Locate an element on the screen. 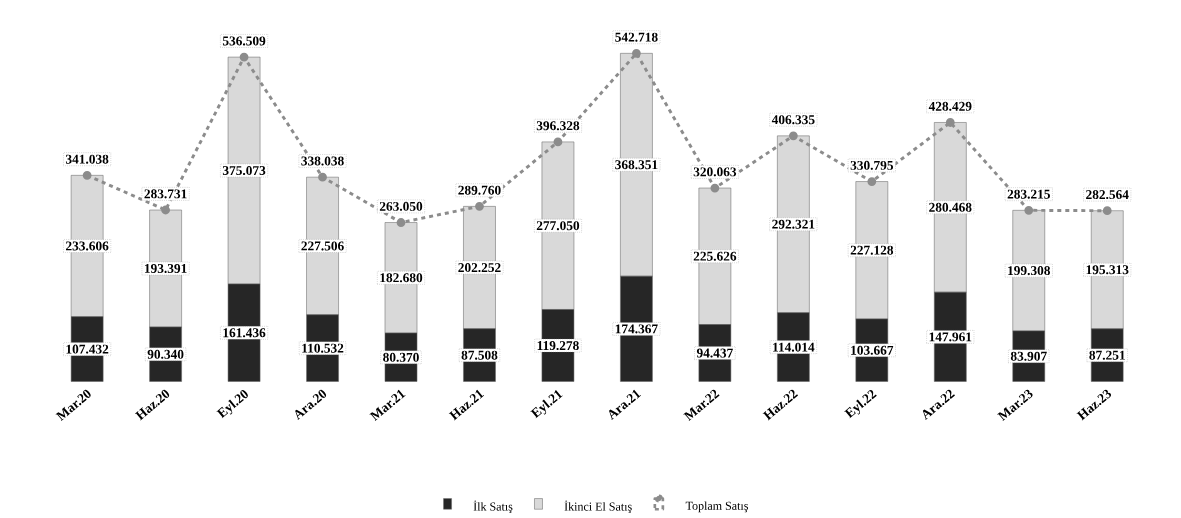  data-label: 87.251 is located at coordinates (1107, 355).